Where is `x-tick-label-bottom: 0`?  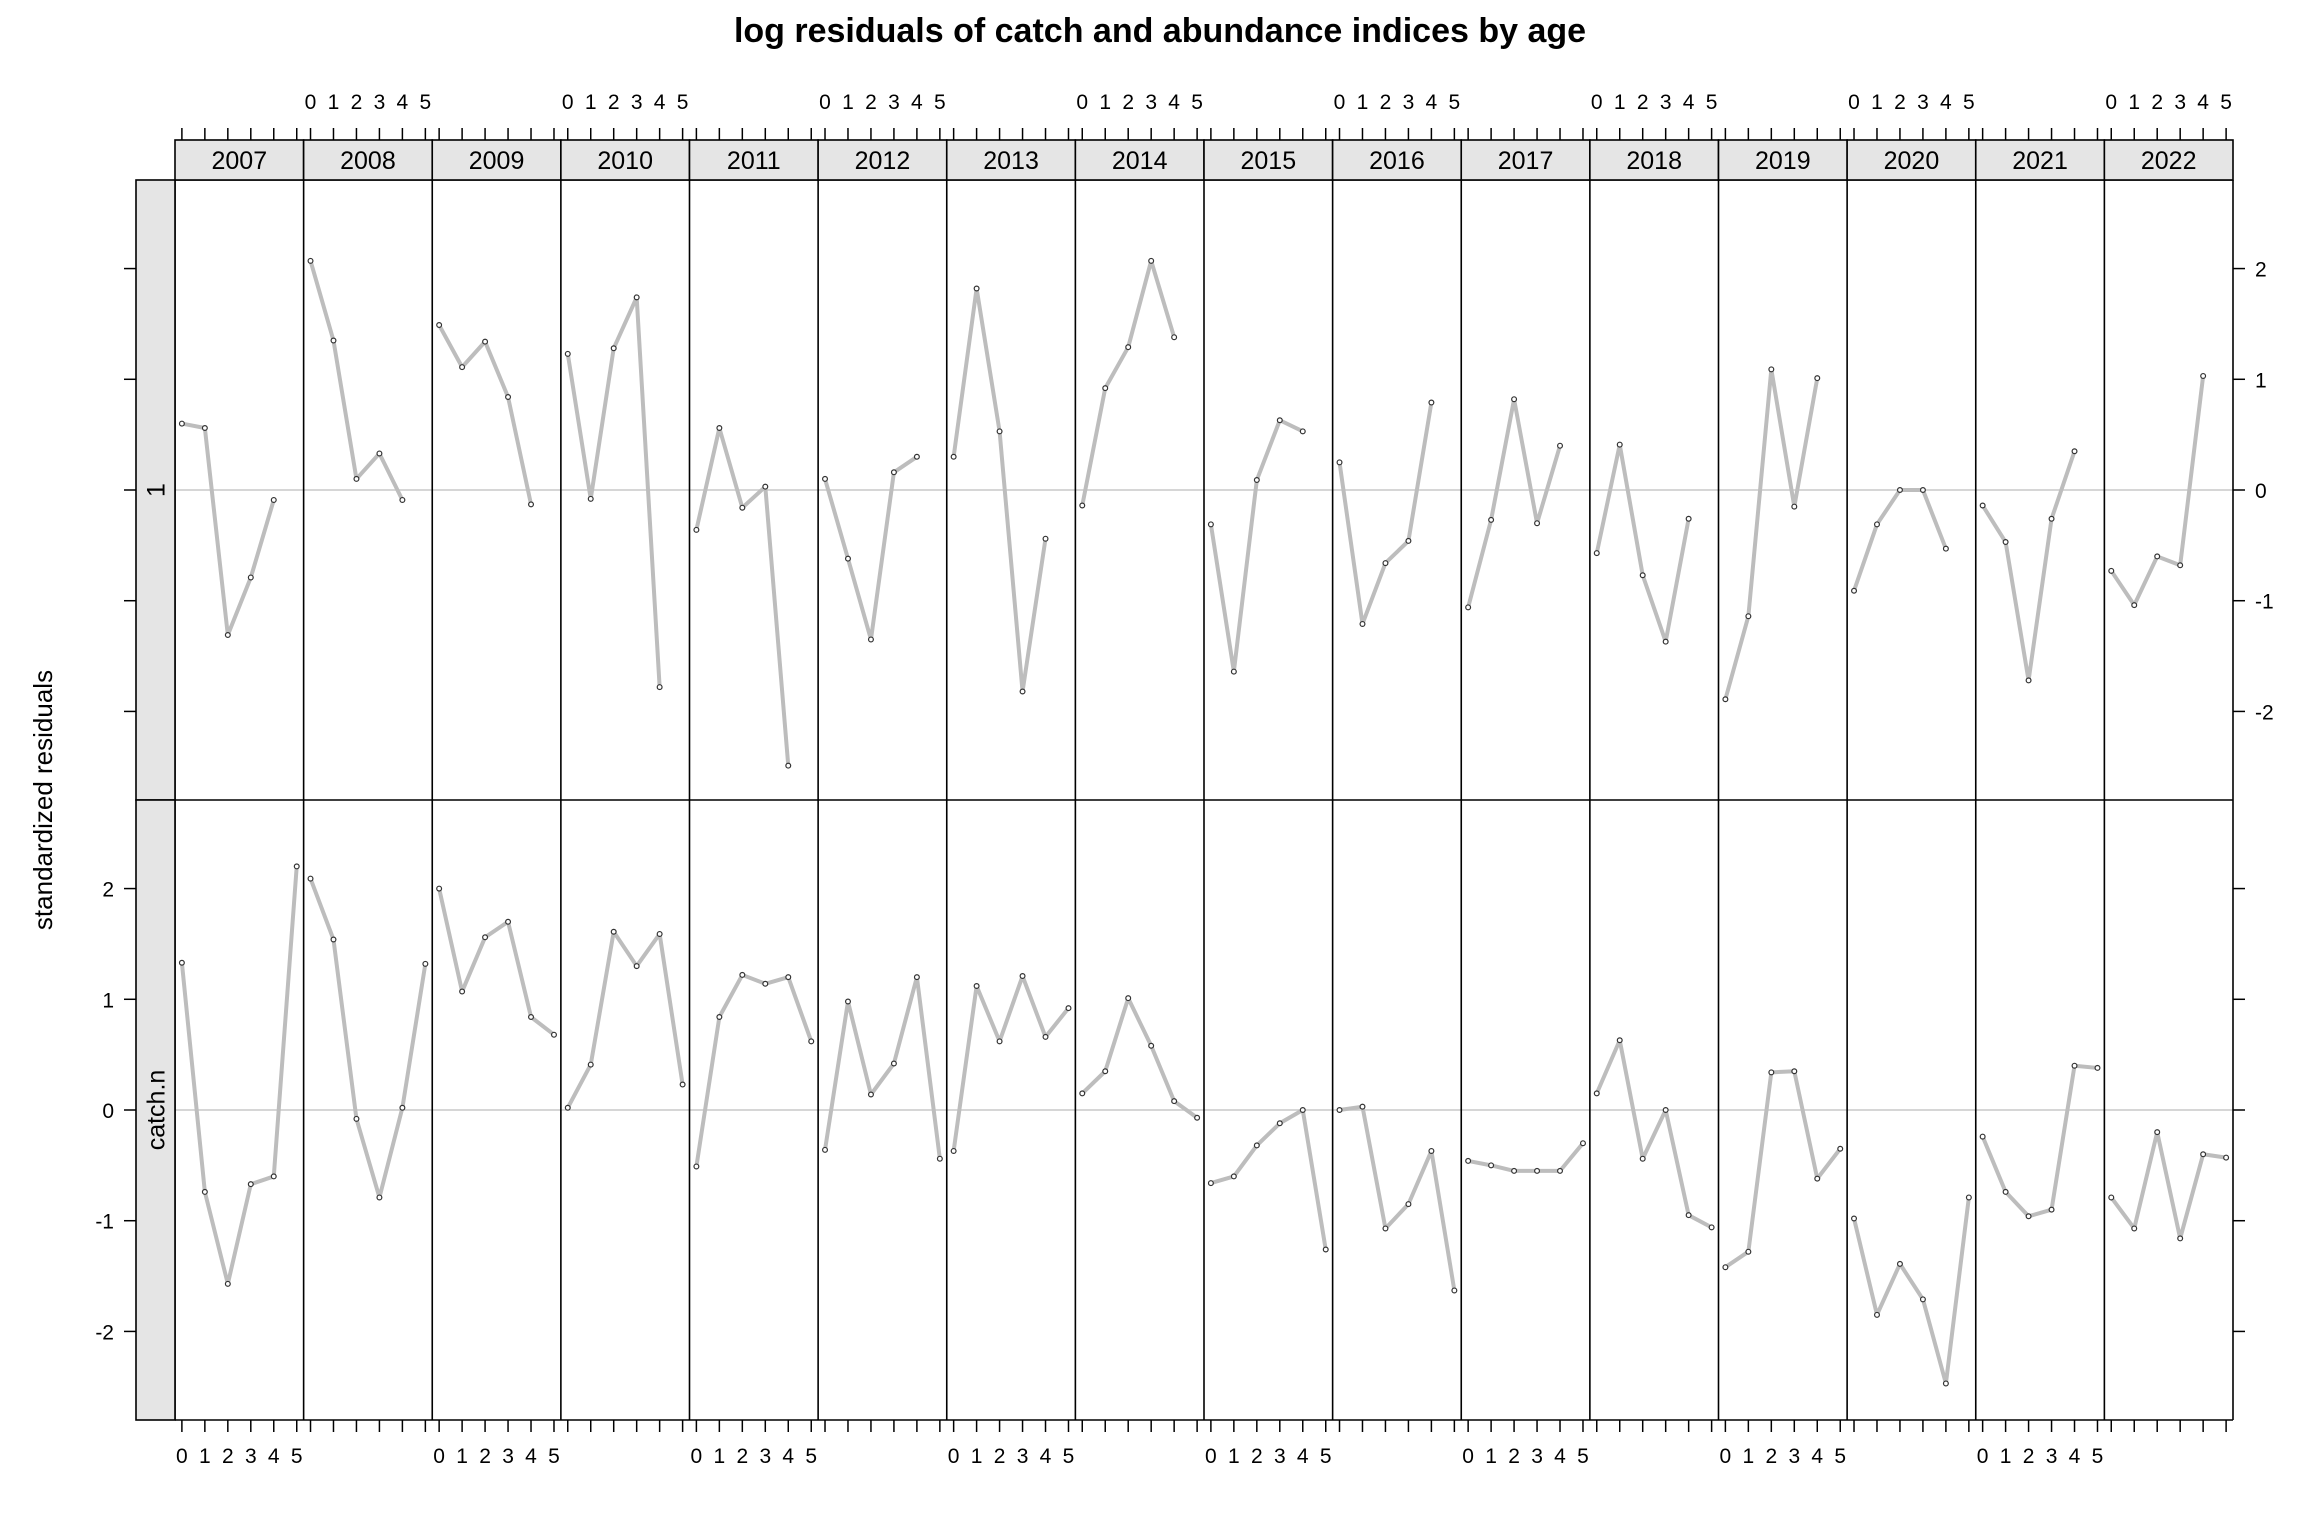
x-tick-label-bottom: 0 is located at coordinates (697, 1456).